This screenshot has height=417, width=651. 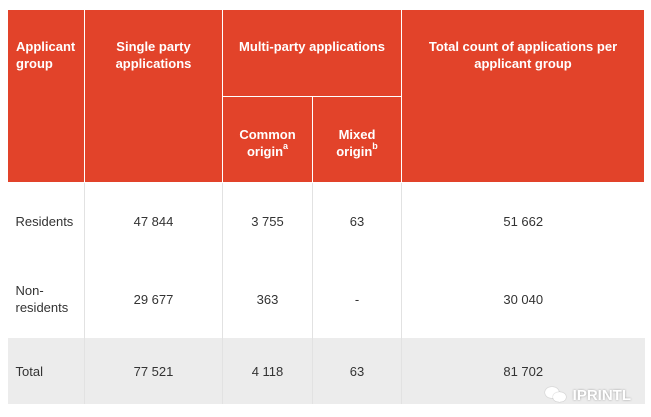 What do you see at coordinates (286, 145) in the screenshot?
I see `footnote-a: a` at bounding box center [286, 145].